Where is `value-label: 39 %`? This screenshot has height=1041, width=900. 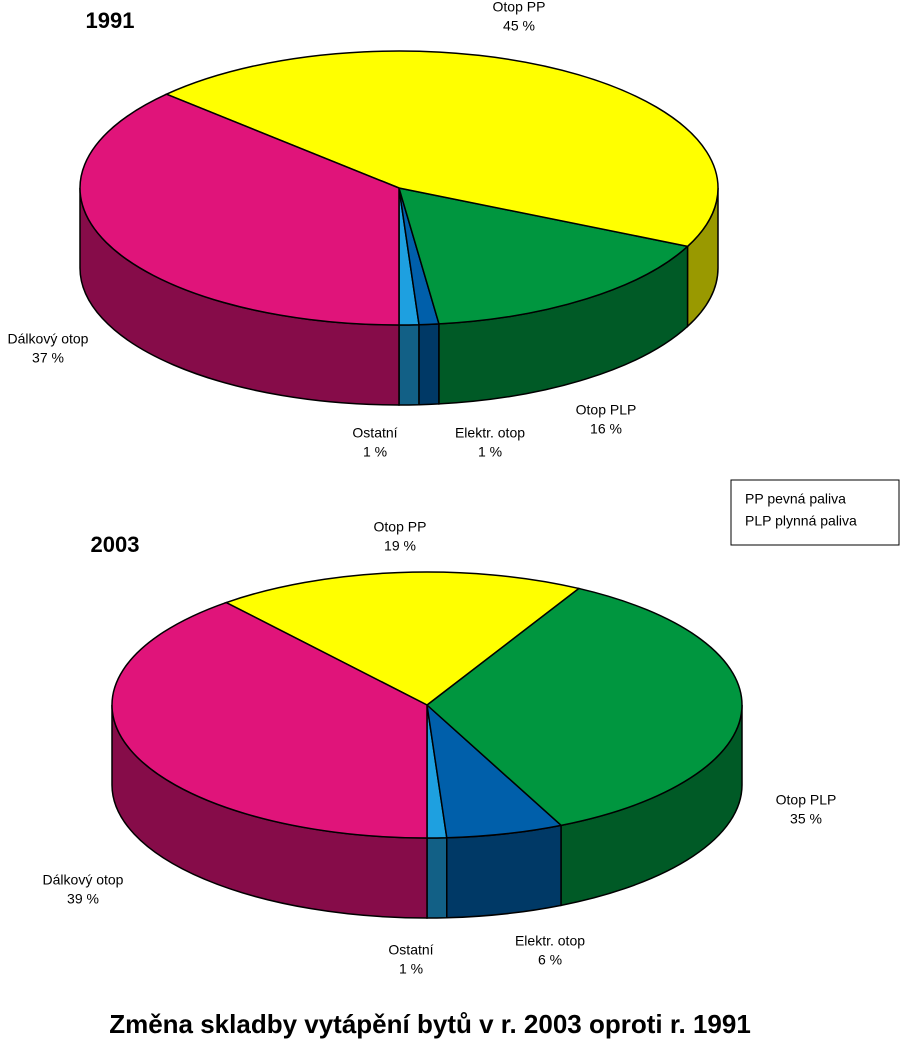 value-label: 39 % is located at coordinates (83, 899).